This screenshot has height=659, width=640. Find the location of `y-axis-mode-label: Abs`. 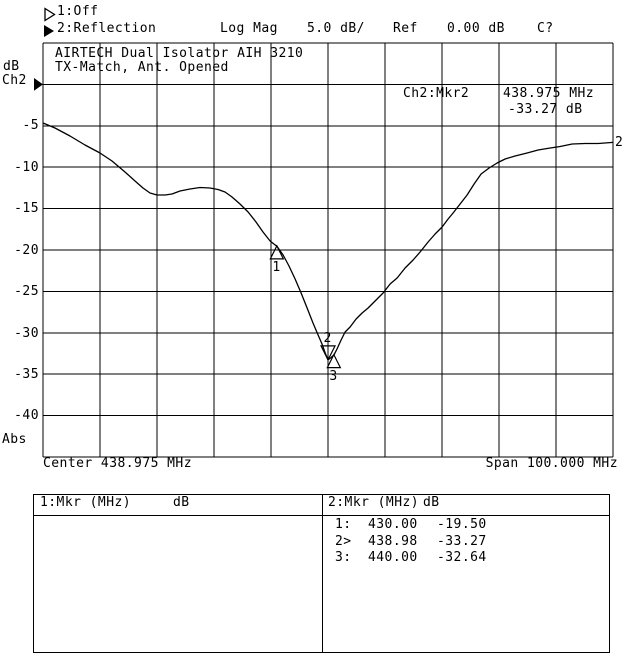

y-axis-mode-label: Abs is located at coordinates (14, 439).